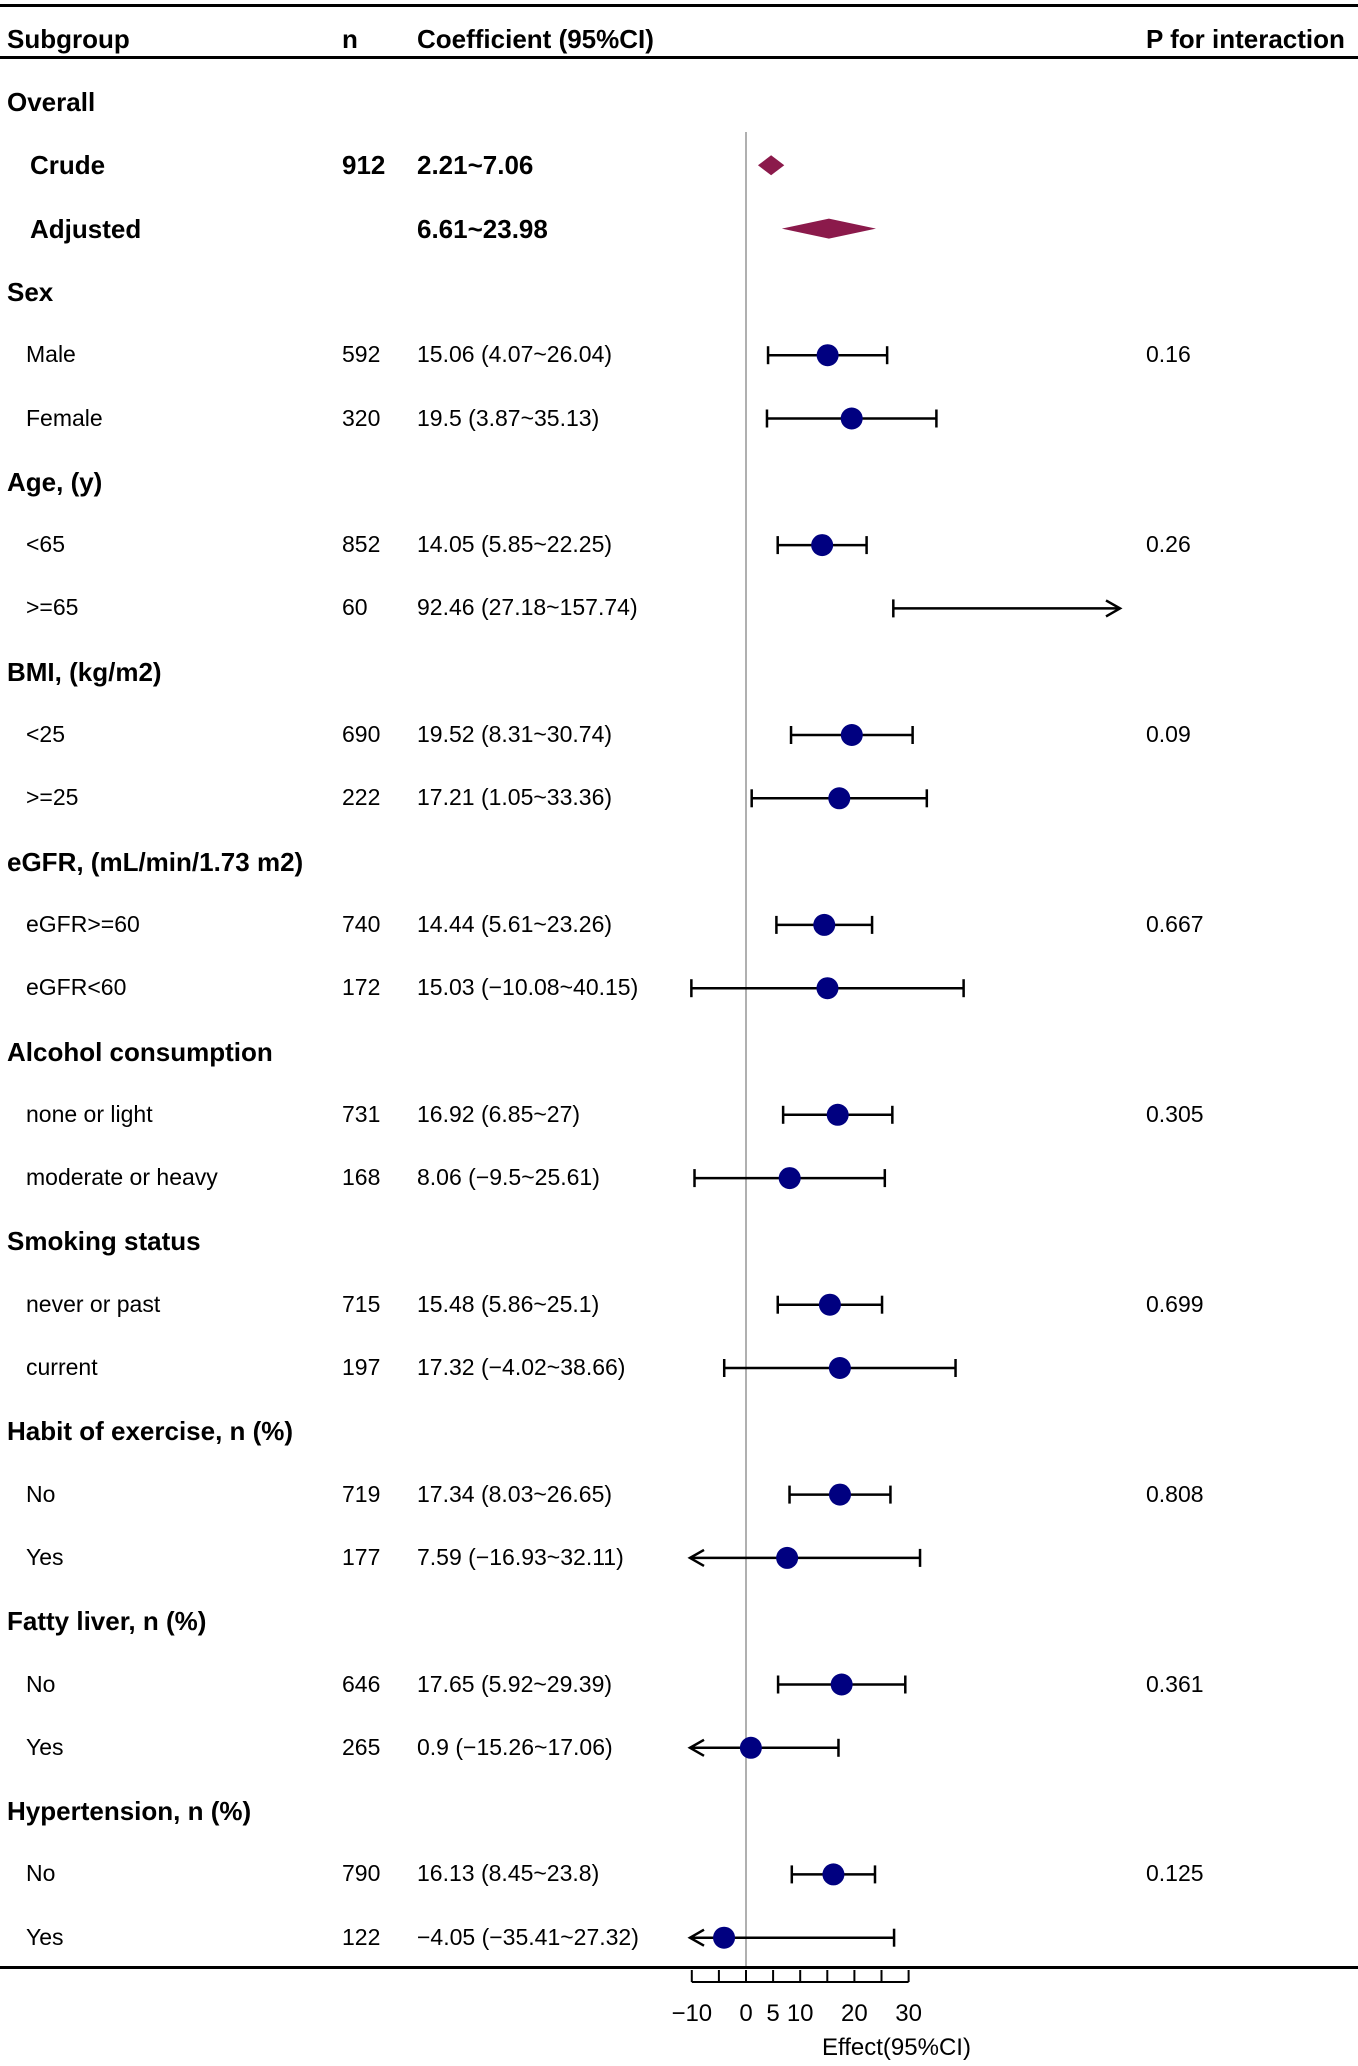  What do you see at coordinates (515, 734) in the screenshot?
I see `coefficient-text: 19.52 (8.31~30.74)` at bounding box center [515, 734].